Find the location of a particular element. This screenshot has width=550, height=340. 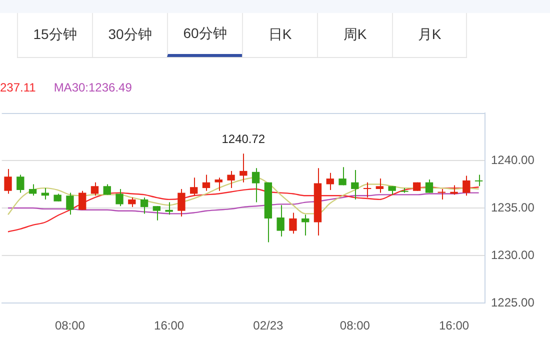

text: 月K is located at coordinates (429, 35).